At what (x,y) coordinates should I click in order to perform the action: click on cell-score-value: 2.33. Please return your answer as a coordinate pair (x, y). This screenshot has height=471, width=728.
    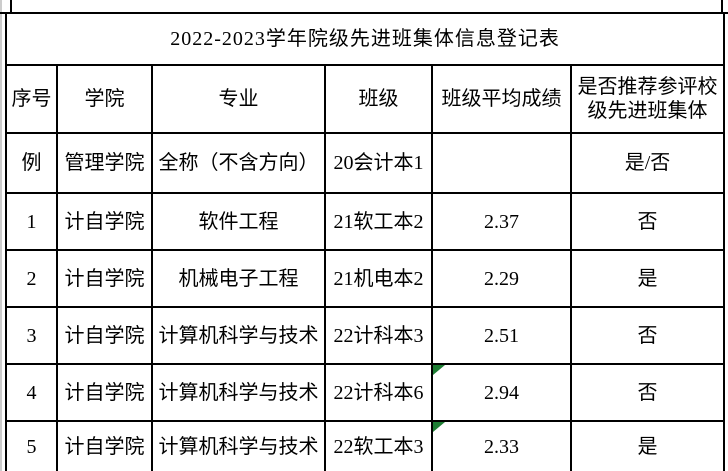
    Looking at the image, I should click on (501, 447).